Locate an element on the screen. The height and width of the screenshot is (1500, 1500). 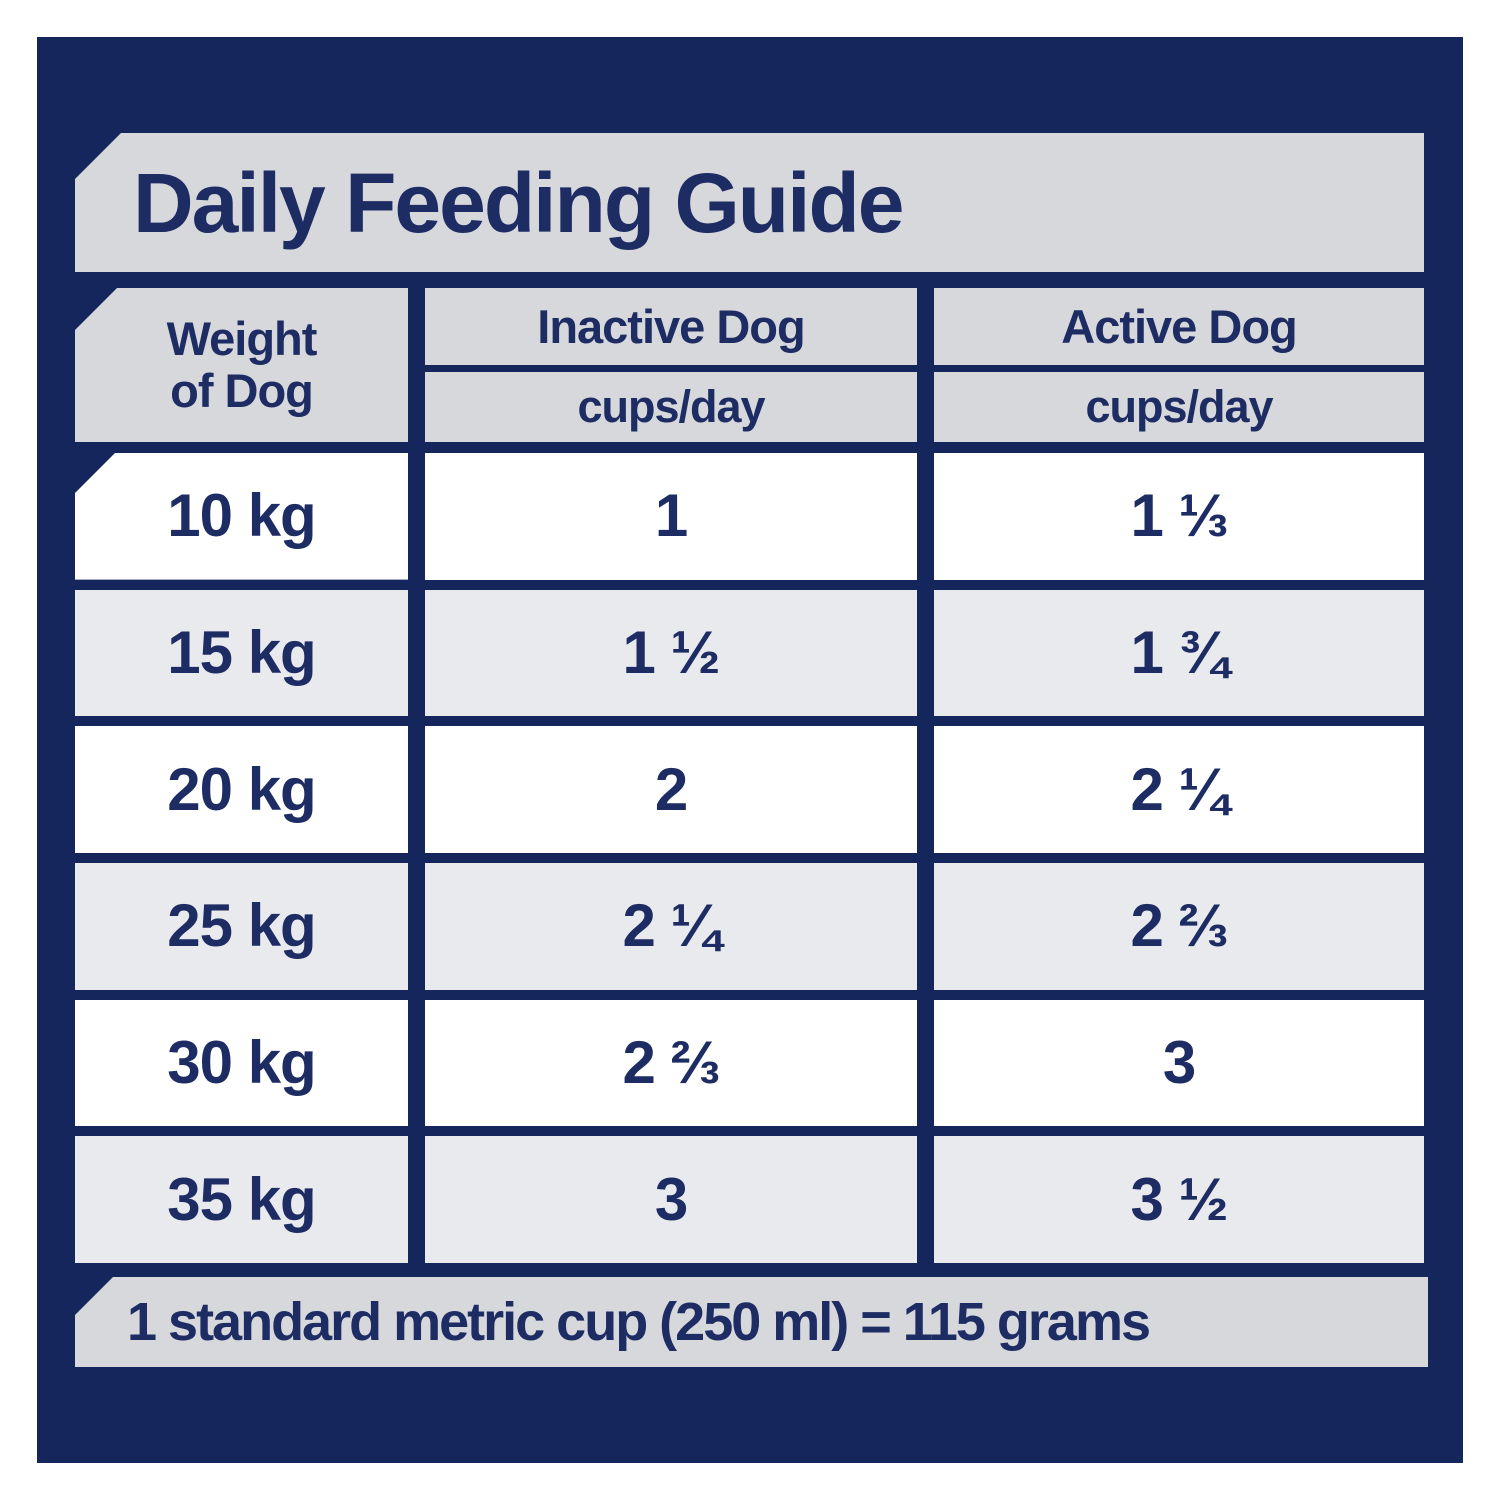
inactive-value: 1 ½ is located at coordinates (671, 652).